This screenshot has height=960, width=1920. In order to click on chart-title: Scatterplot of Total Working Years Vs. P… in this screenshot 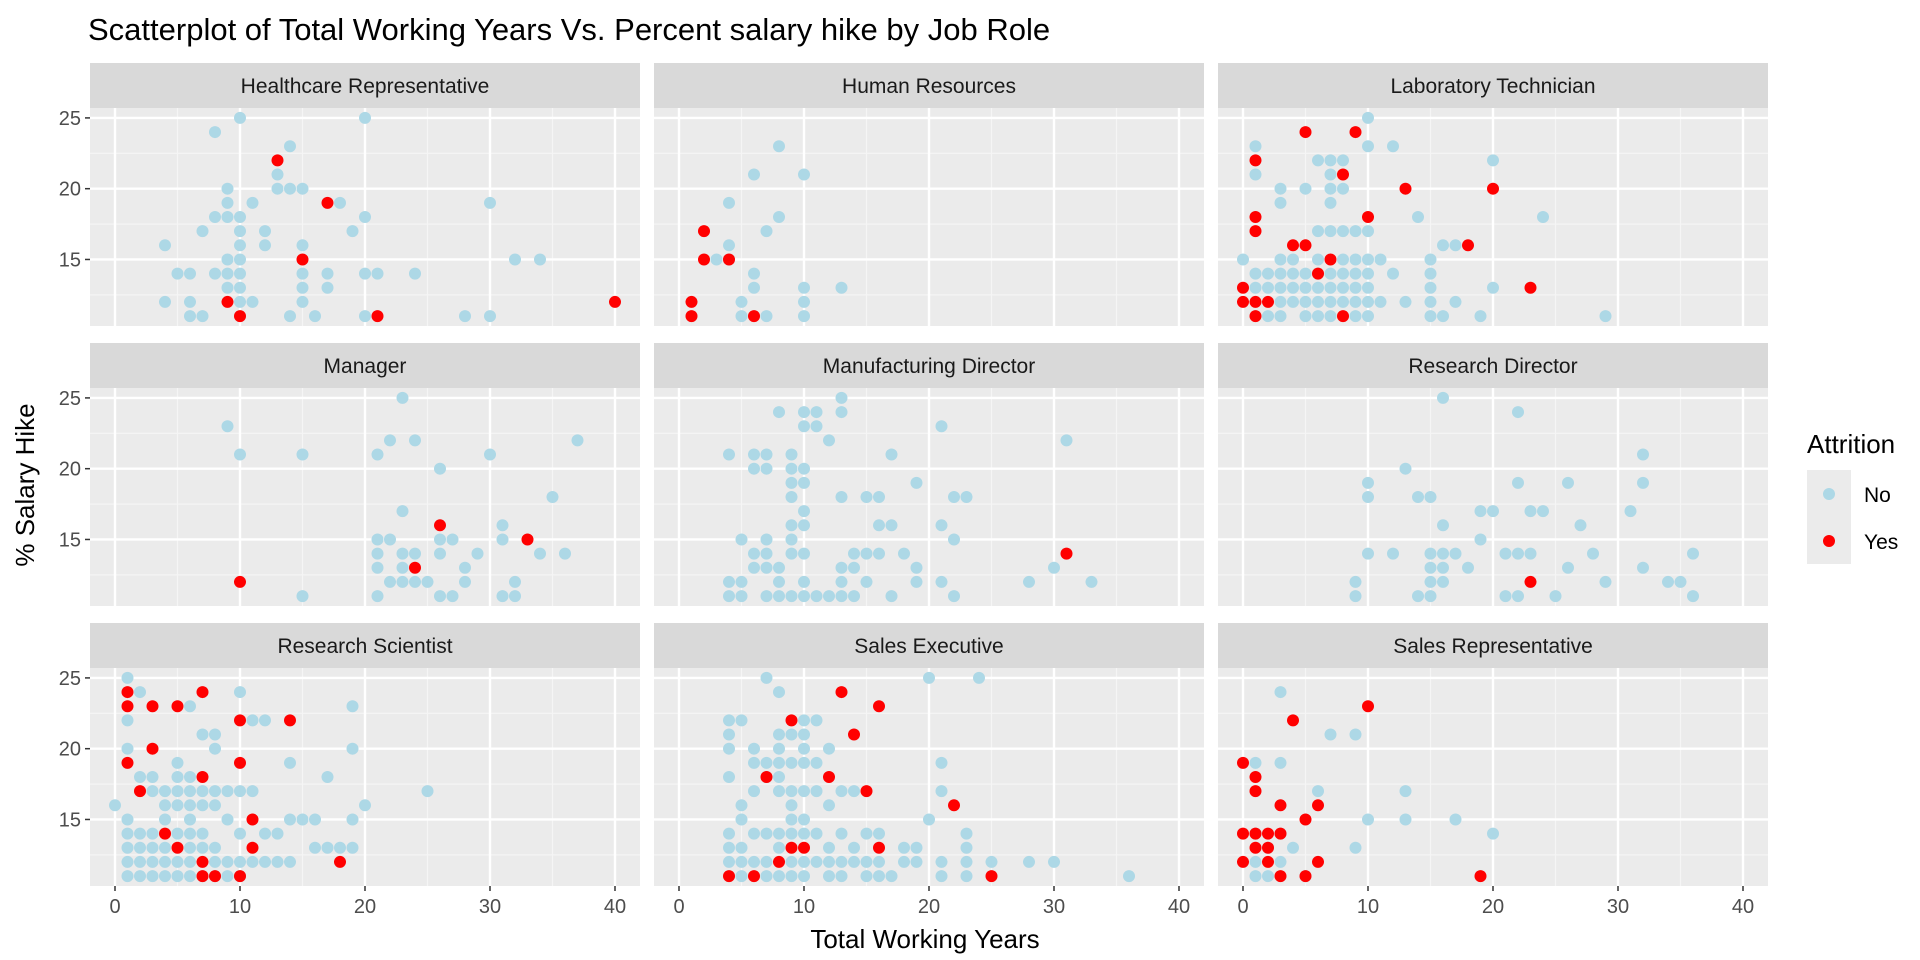, I will do `click(569, 29)`.